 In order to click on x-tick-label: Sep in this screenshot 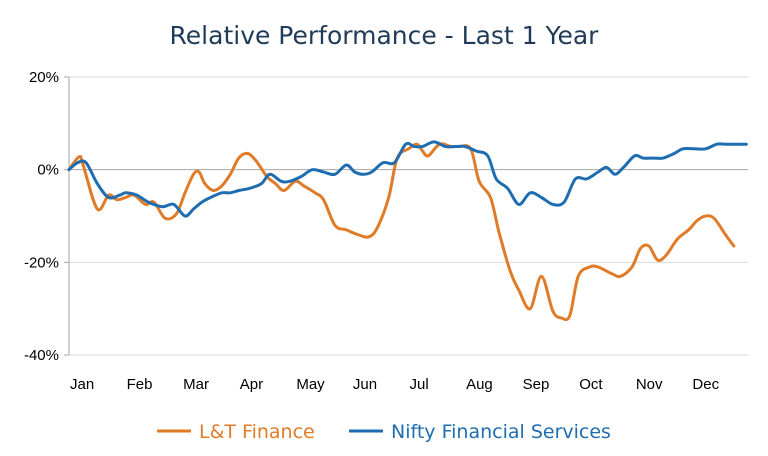, I will do `click(536, 384)`.